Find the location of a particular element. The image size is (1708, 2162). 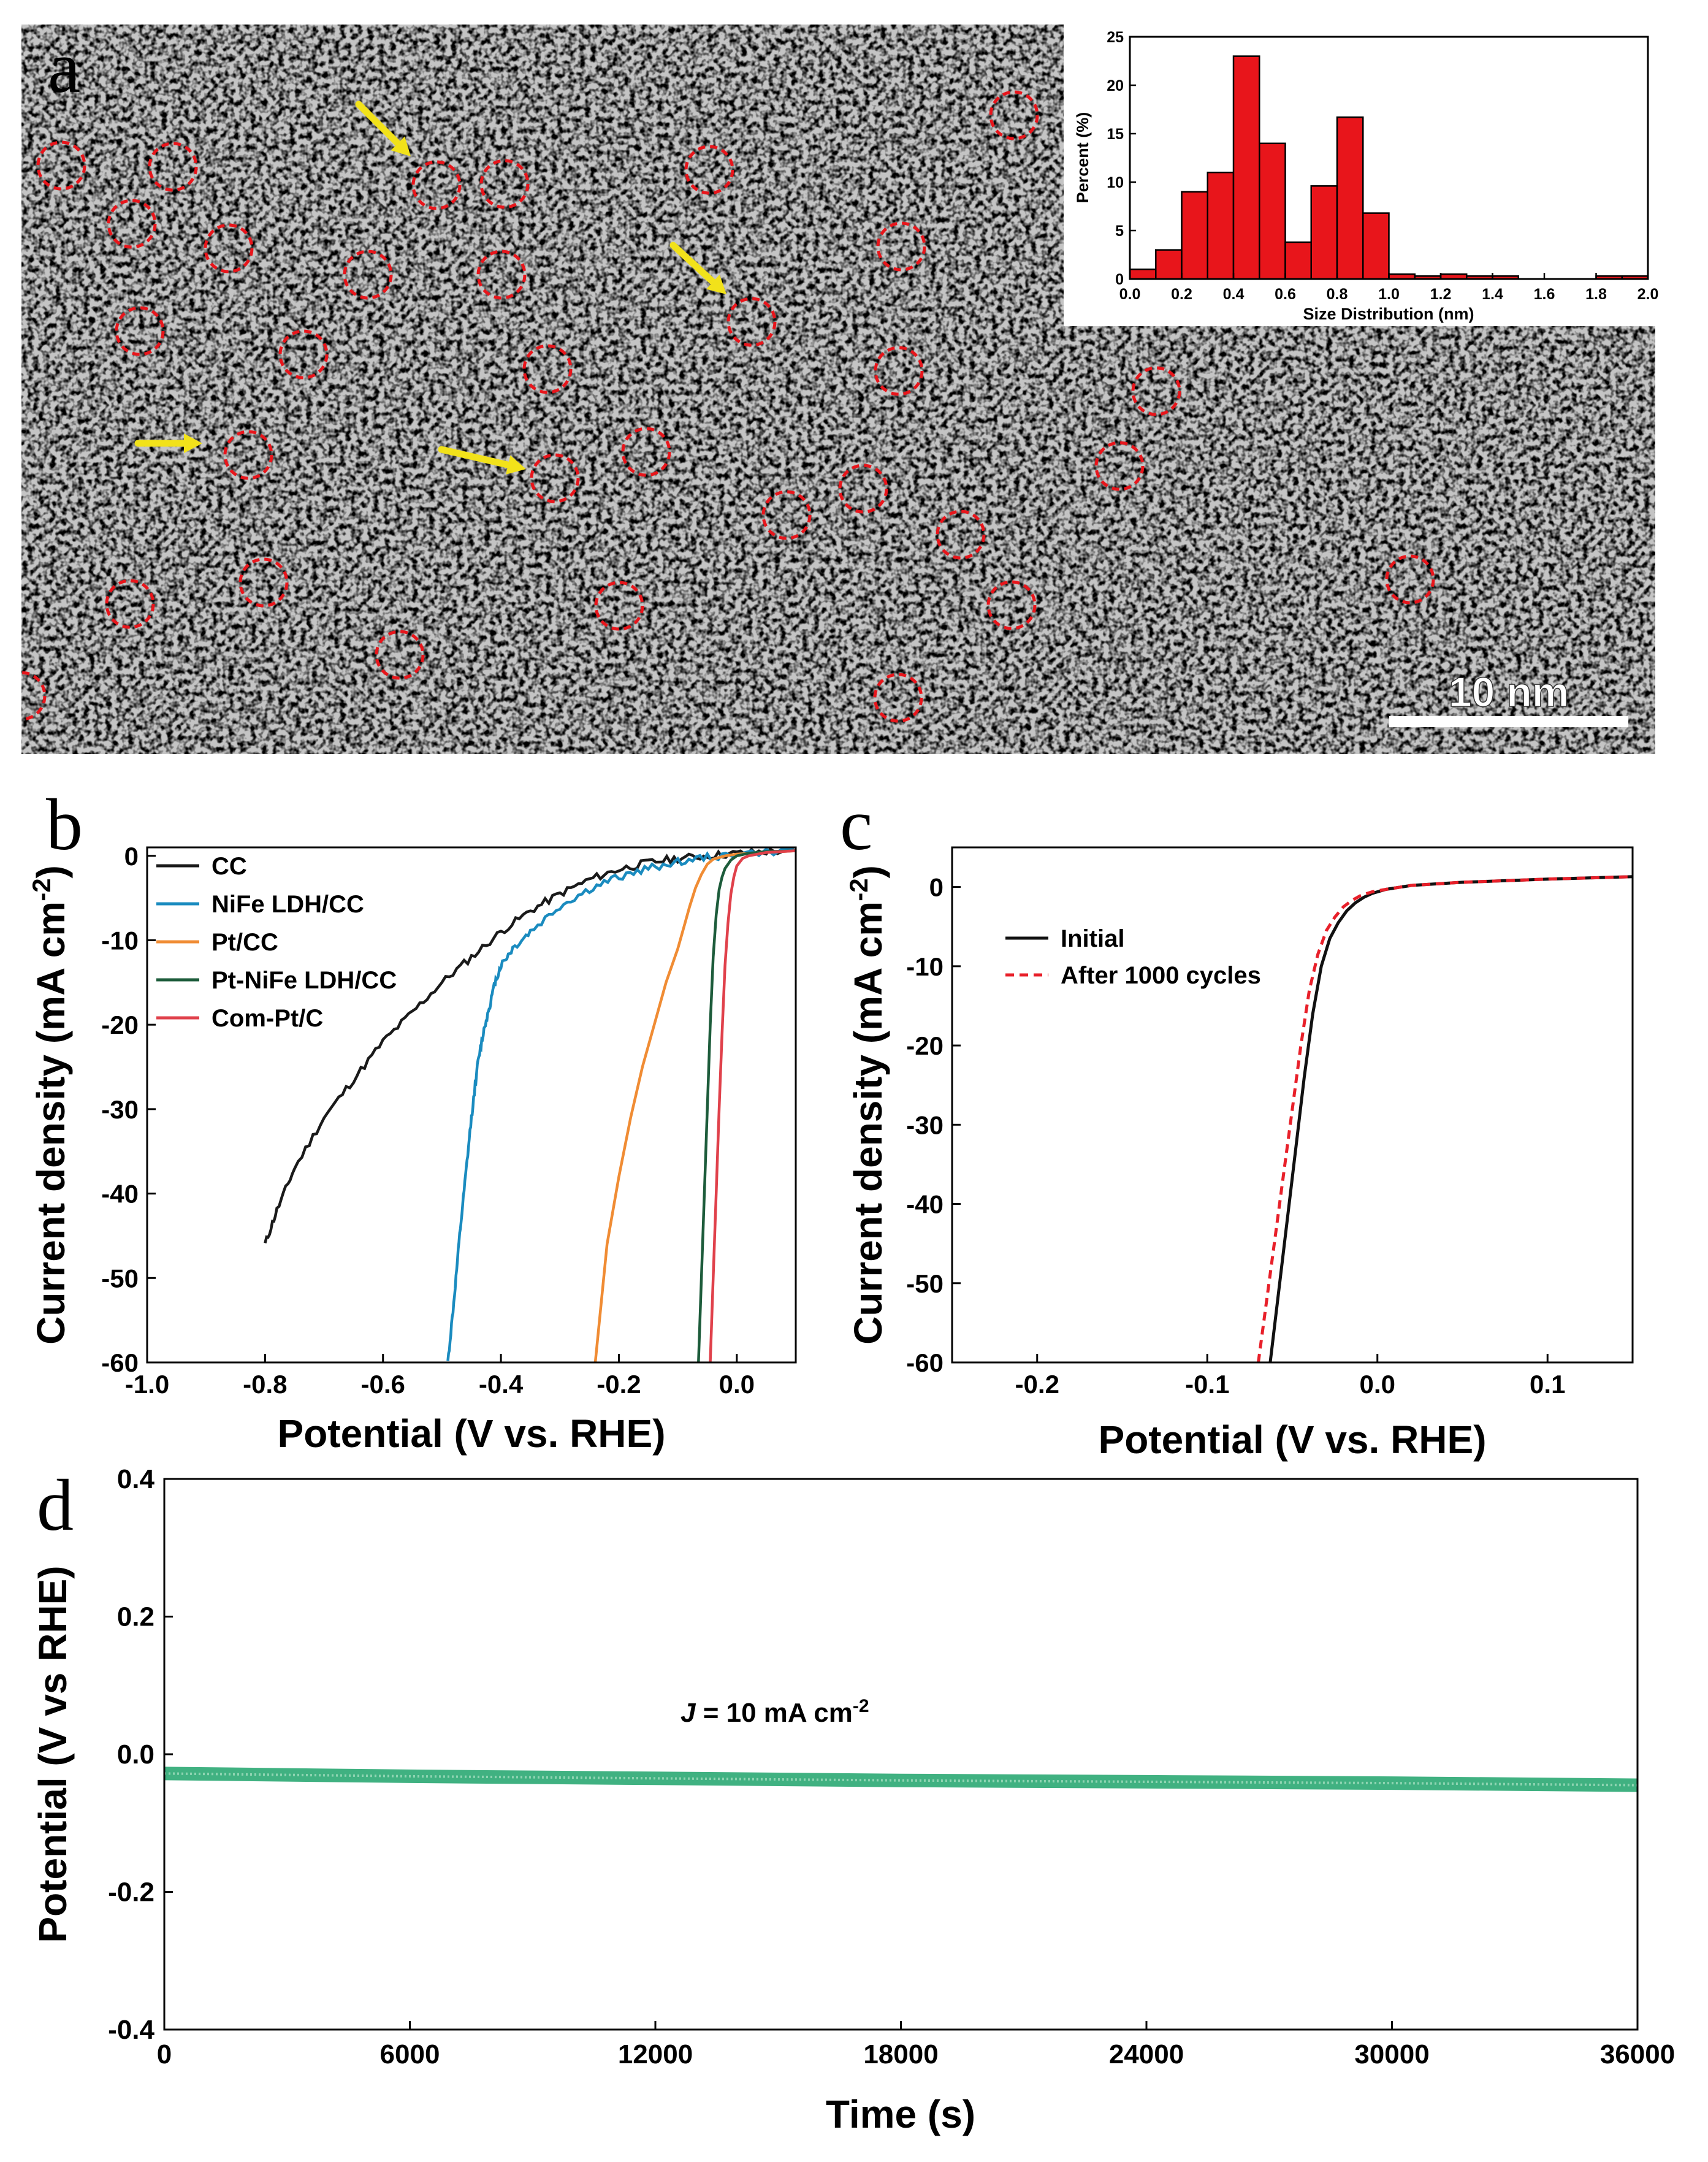

legend-label-Com-Pt/C: Com-Pt/C is located at coordinates (267, 1019).